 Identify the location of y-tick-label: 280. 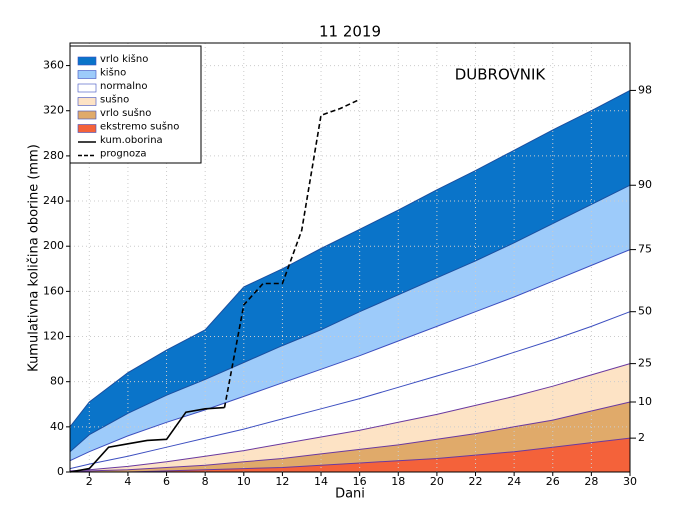
(53, 155).